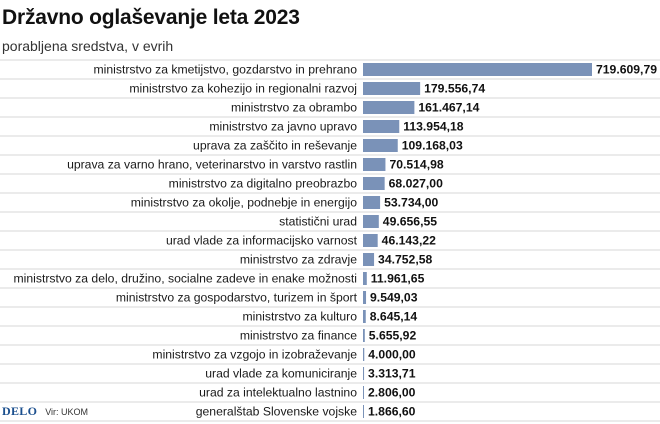 The height and width of the screenshot is (424, 660). What do you see at coordinates (394, 317) in the screenshot?
I see `value-label: 8.645,14` at bounding box center [394, 317].